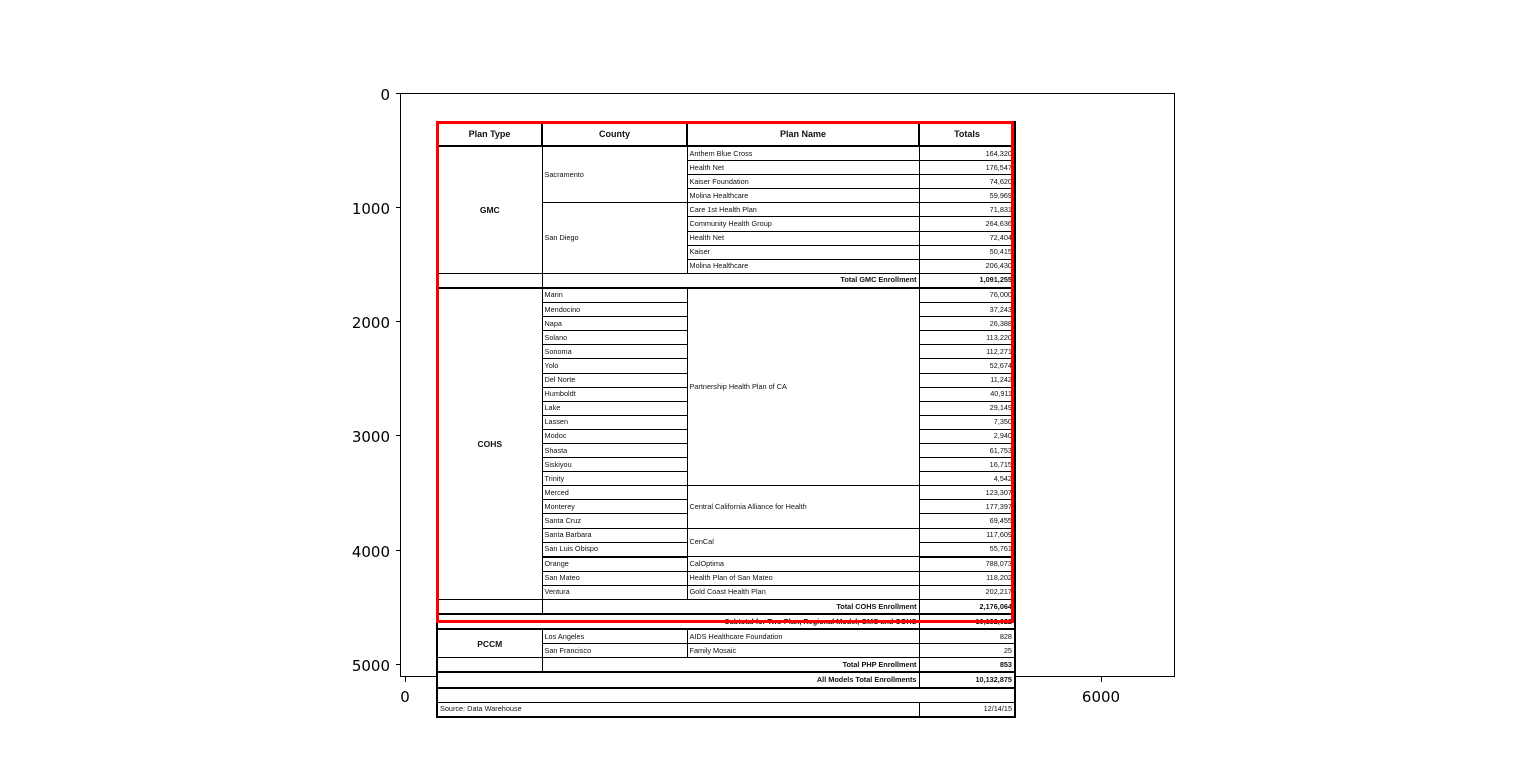 Image resolution: width=1536 pixels, height=767 pixels. I want to click on county-mendocino: Mendocino, so click(614, 310).